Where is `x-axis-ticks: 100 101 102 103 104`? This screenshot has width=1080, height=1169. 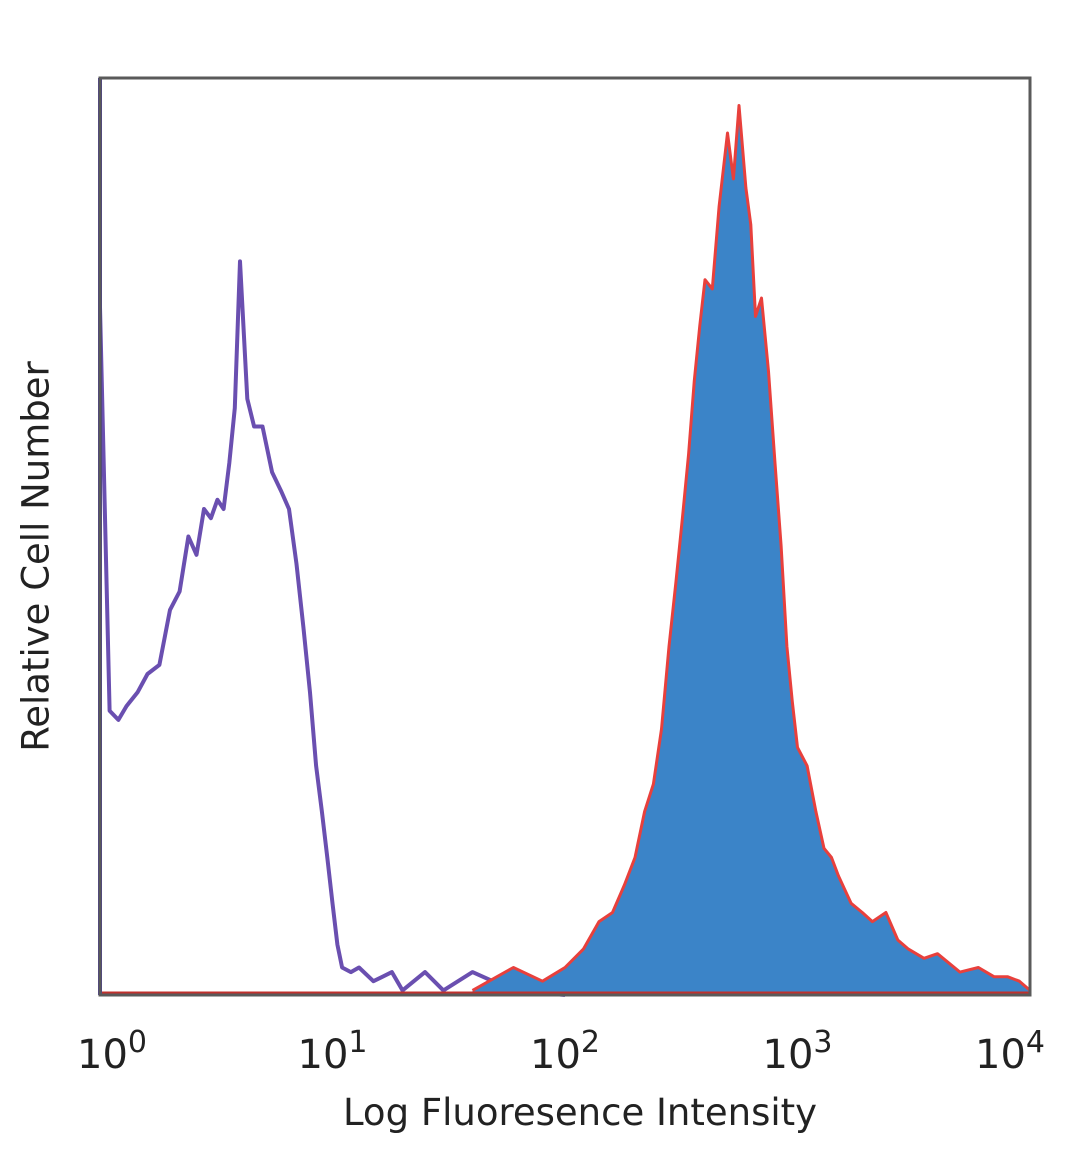
x-axis-ticks: 100 101 102 103 104 is located at coordinates (561, 1051).